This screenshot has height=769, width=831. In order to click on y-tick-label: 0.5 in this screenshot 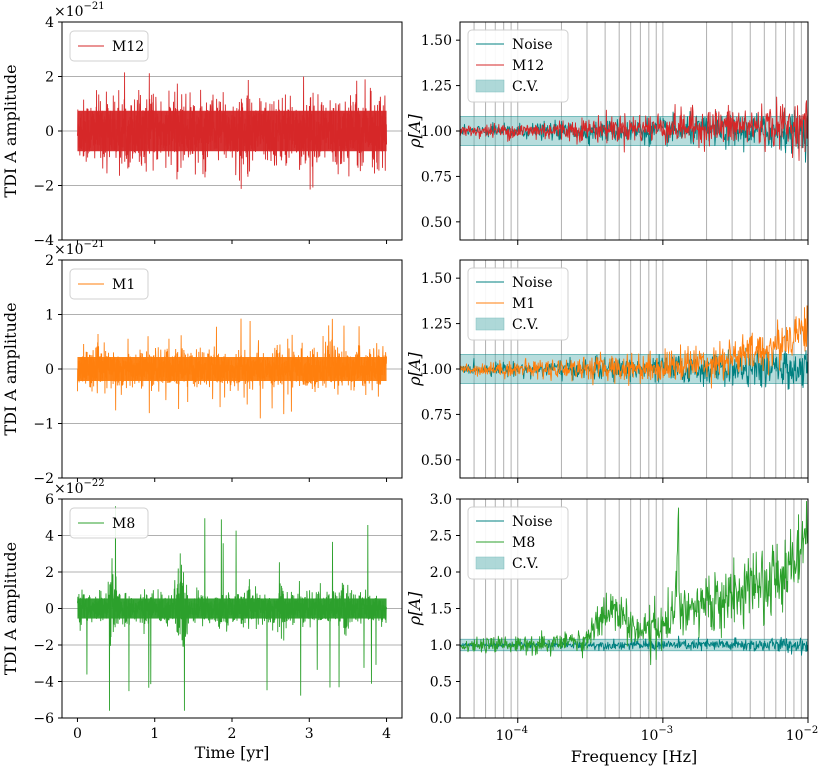, I will do `click(441, 683)`.